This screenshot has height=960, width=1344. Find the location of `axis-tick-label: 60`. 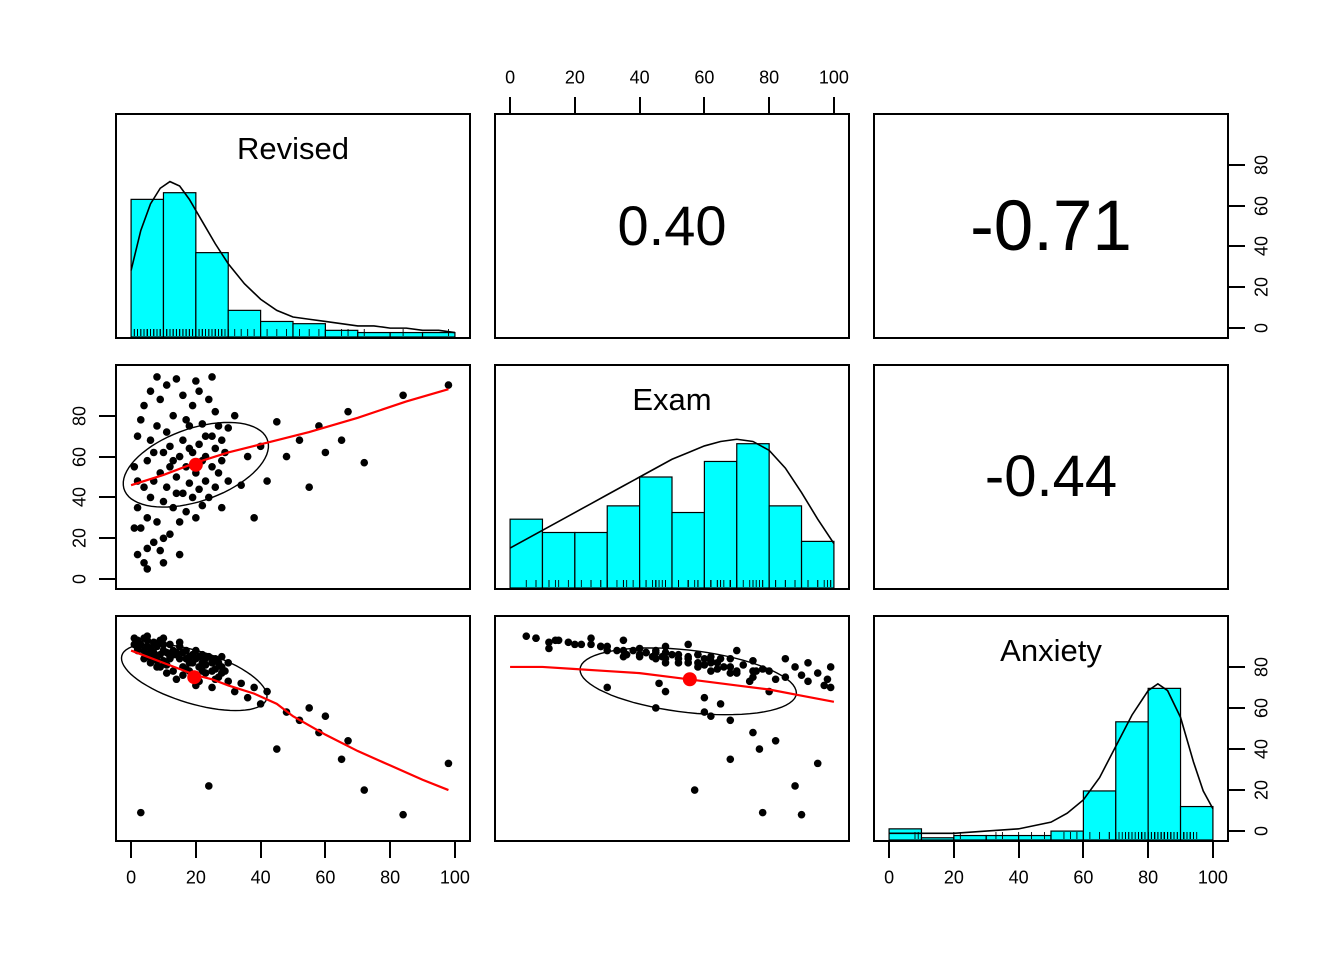

axis-tick-label: 60 is located at coordinates (325, 877).